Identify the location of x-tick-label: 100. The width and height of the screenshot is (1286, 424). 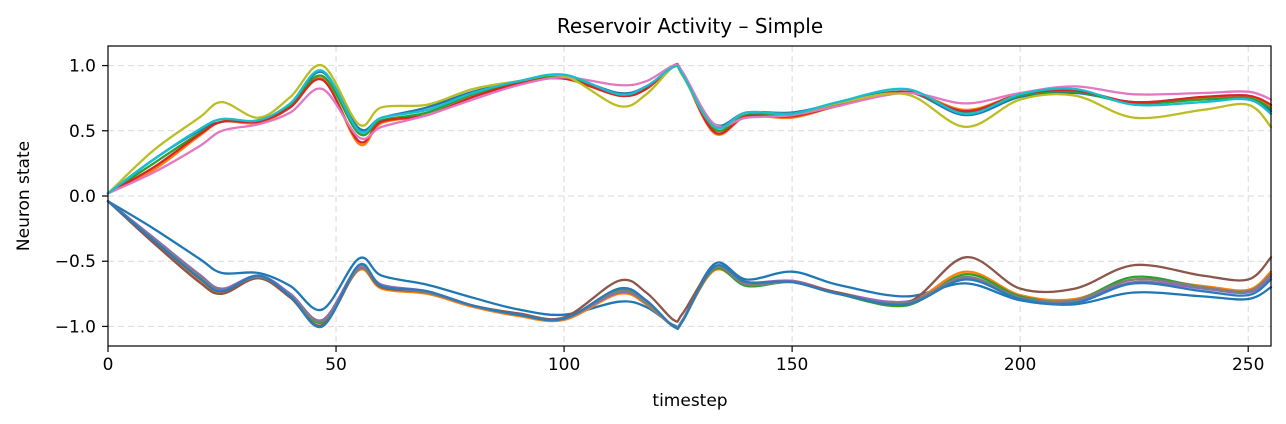
(564, 365).